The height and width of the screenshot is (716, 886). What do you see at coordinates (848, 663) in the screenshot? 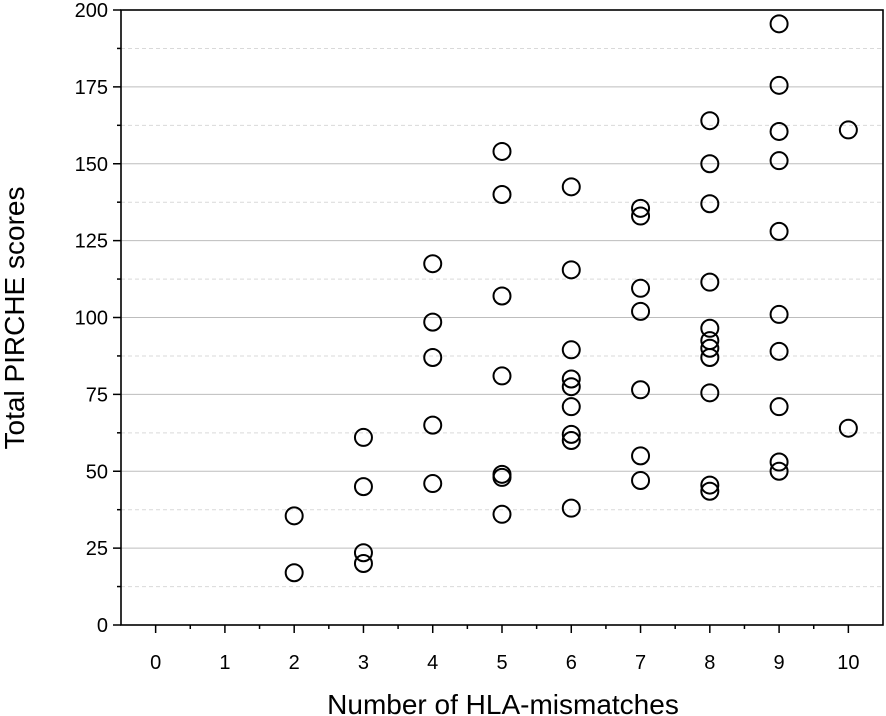
I see `x-tick-label: 10` at bounding box center [848, 663].